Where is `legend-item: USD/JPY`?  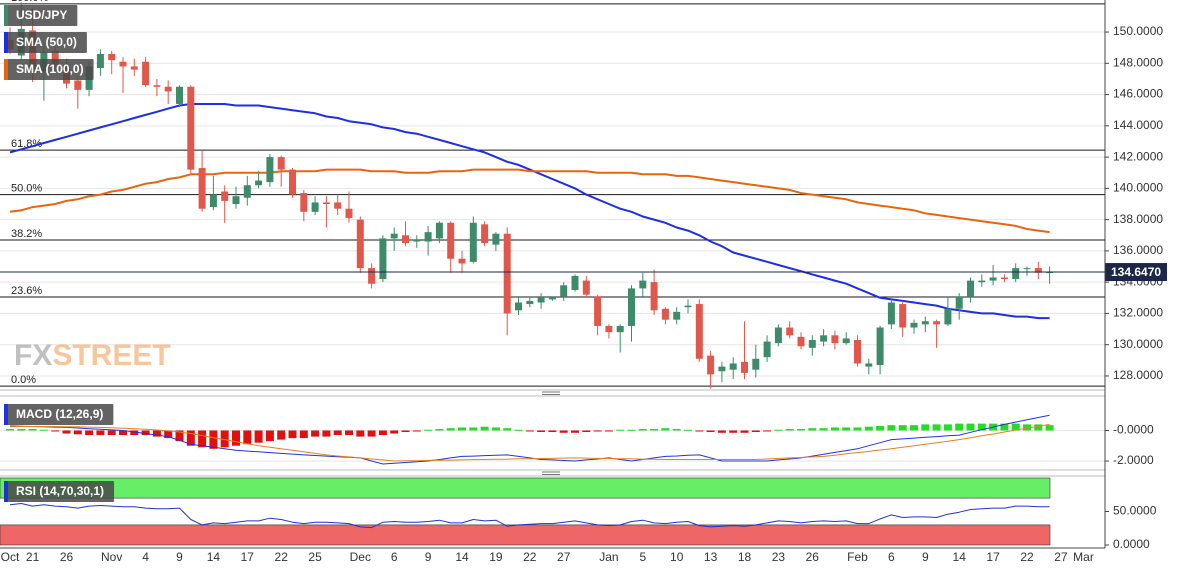 legend-item: USD/JPY is located at coordinates (41, 15).